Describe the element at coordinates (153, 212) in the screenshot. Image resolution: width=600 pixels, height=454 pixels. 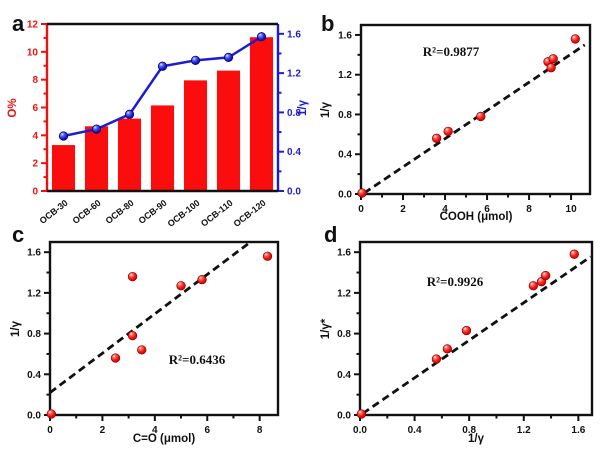
I see `category-label: OCB-90` at that location.